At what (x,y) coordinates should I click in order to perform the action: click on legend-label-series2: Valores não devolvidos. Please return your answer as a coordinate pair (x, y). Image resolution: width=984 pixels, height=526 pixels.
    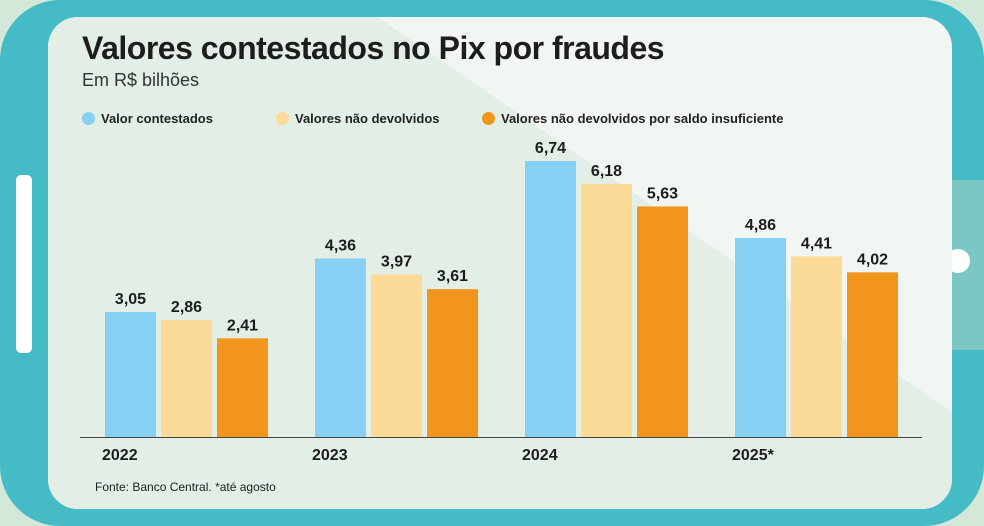
    Looking at the image, I should click on (367, 118).